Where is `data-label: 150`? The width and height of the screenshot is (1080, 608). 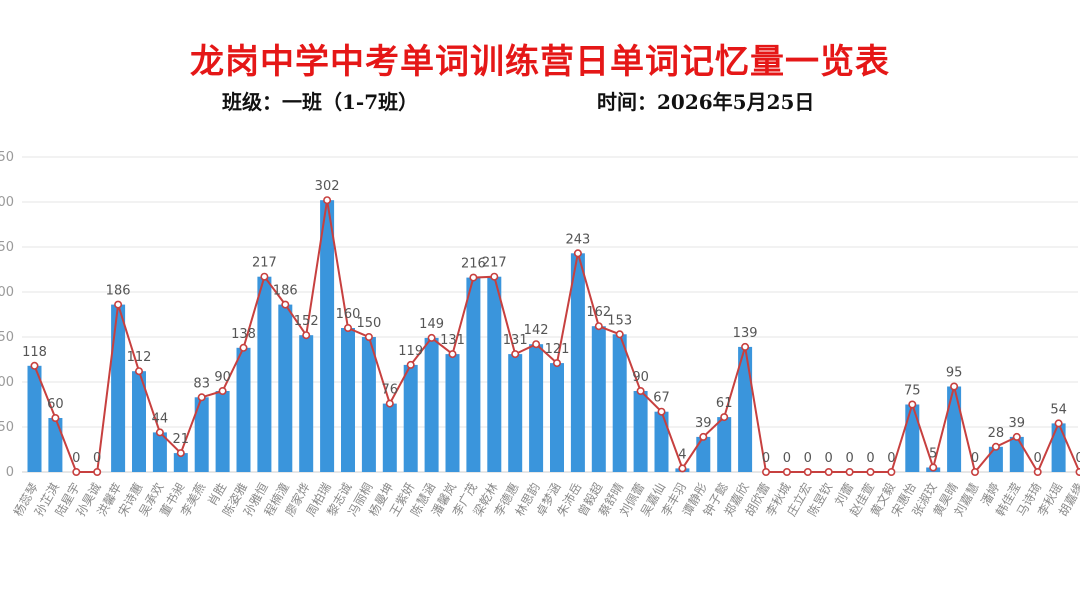 data-label: 150 is located at coordinates (368, 323).